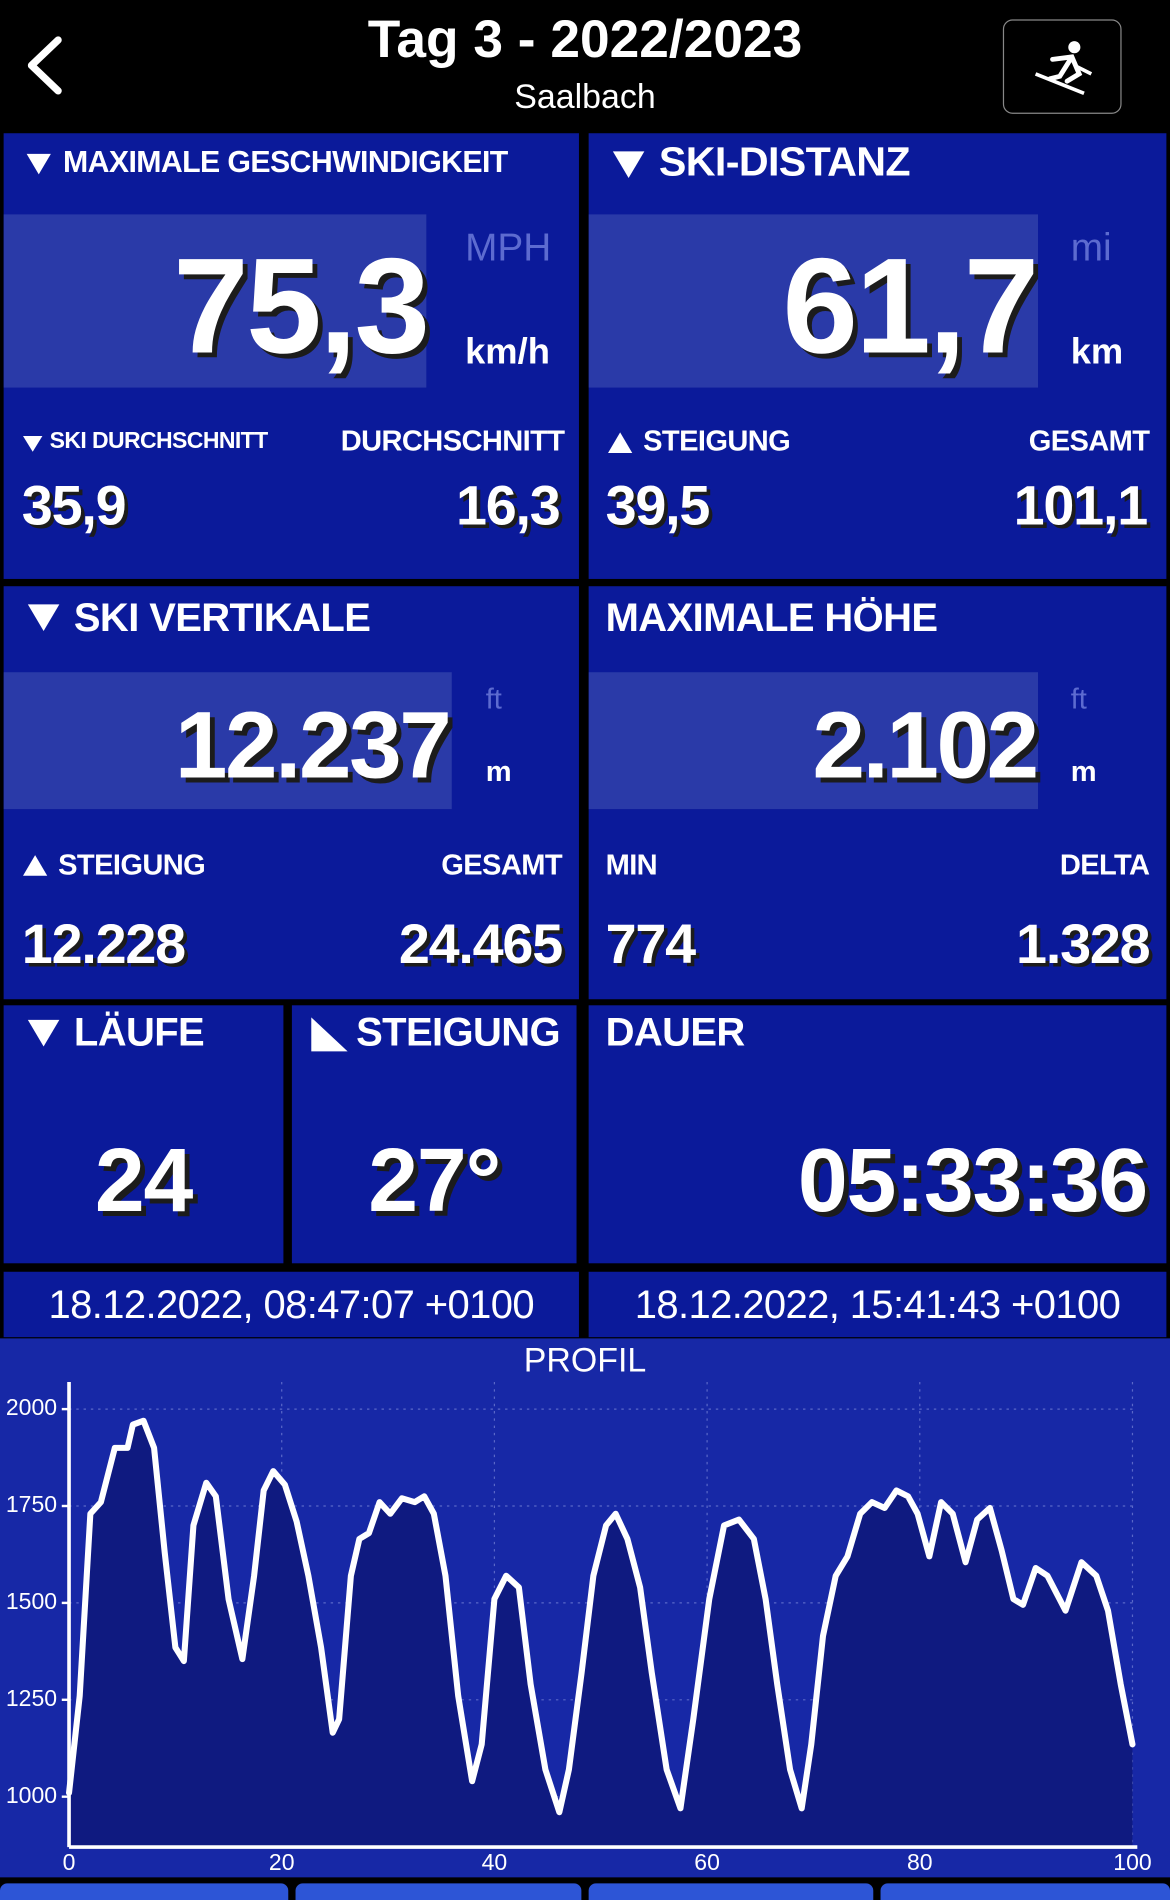 The image size is (1170, 1900). I want to click on alt-unit: mi, so click(1091, 247).